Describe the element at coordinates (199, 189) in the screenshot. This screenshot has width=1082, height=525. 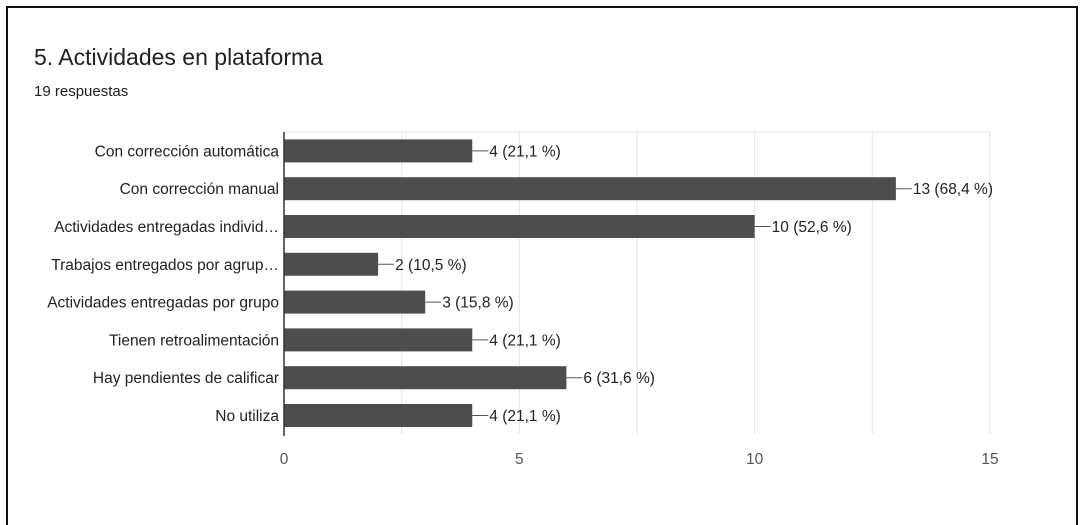
I see `category-label: Con corrección manual` at that location.